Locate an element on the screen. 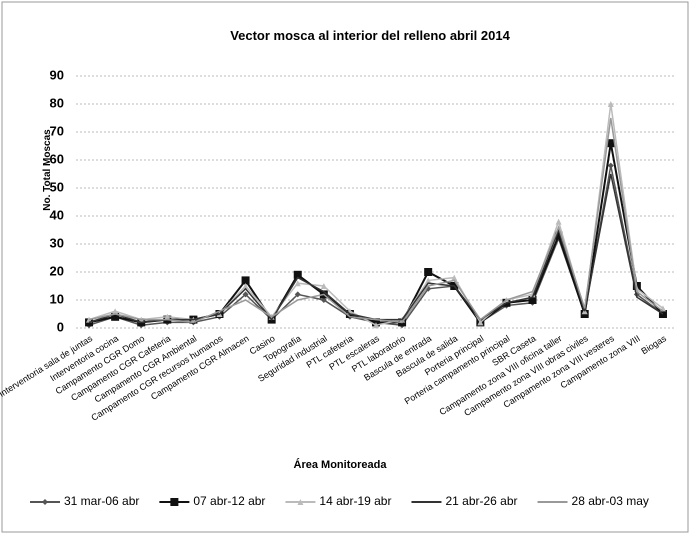 The image size is (691, 542). y-tick-label: 90 is located at coordinates (57, 74).